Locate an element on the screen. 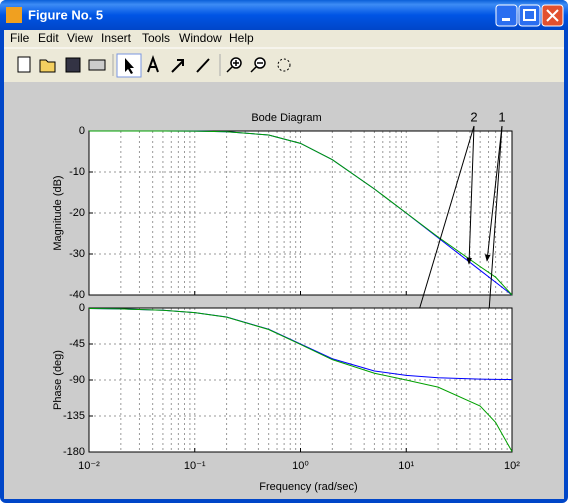  y-tick-label: -40 is located at coordinates (77, 295).